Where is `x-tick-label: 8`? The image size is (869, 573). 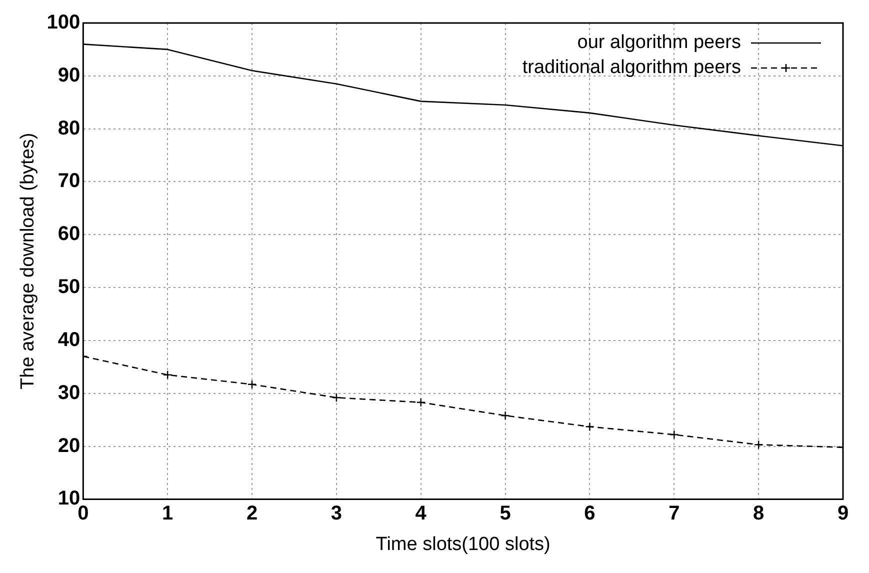 x-tick-label: 8 is located at coordinates (758, 513).